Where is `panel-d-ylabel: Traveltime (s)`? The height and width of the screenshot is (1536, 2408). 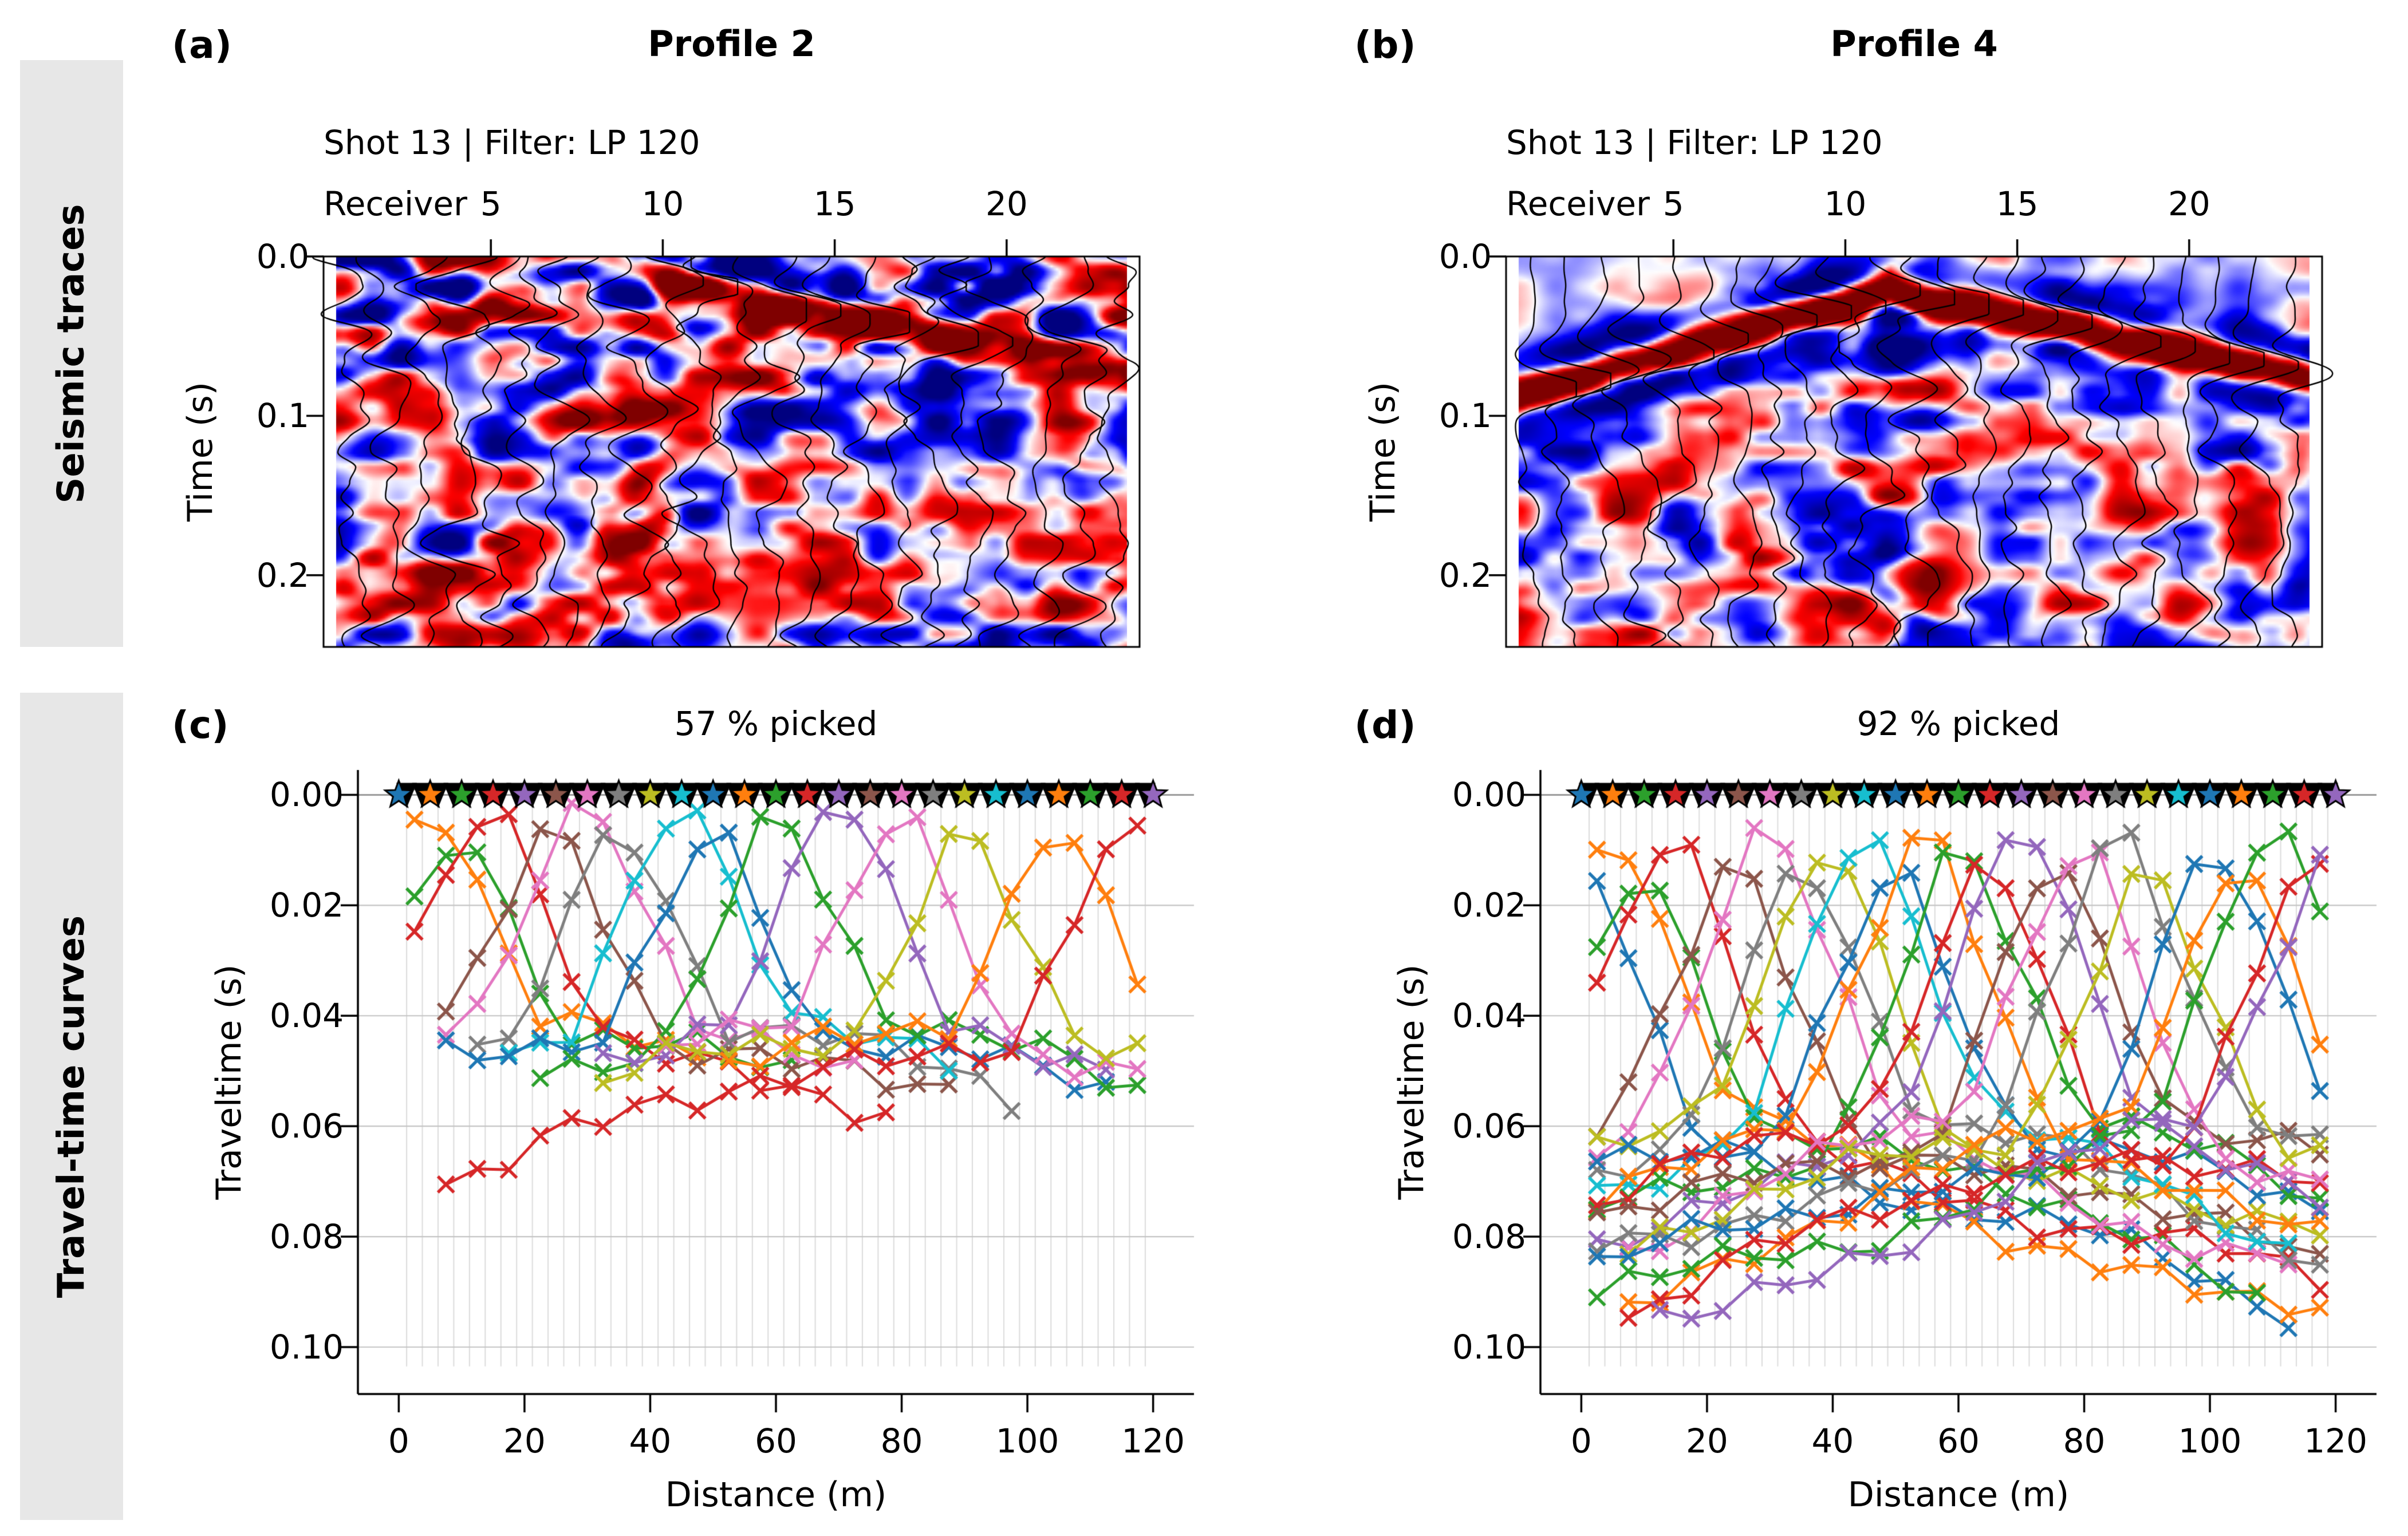
panel-d-ylabel: Traveltime (s) is located at coordinates (1412, 1082).